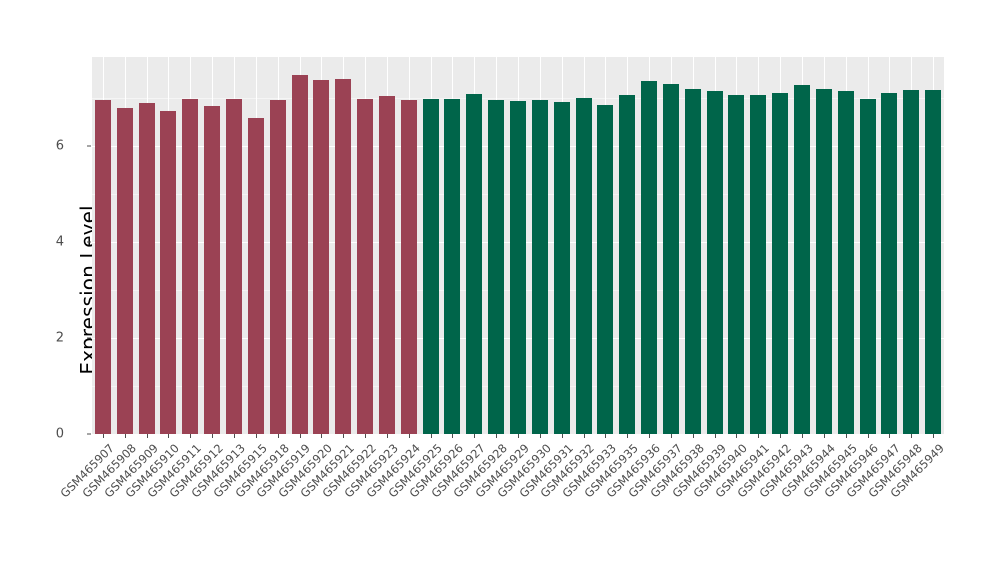  Describe the element at coordinates (59, 338) in the screenshot. I see `y-axis-tick-label: 2` at that location.